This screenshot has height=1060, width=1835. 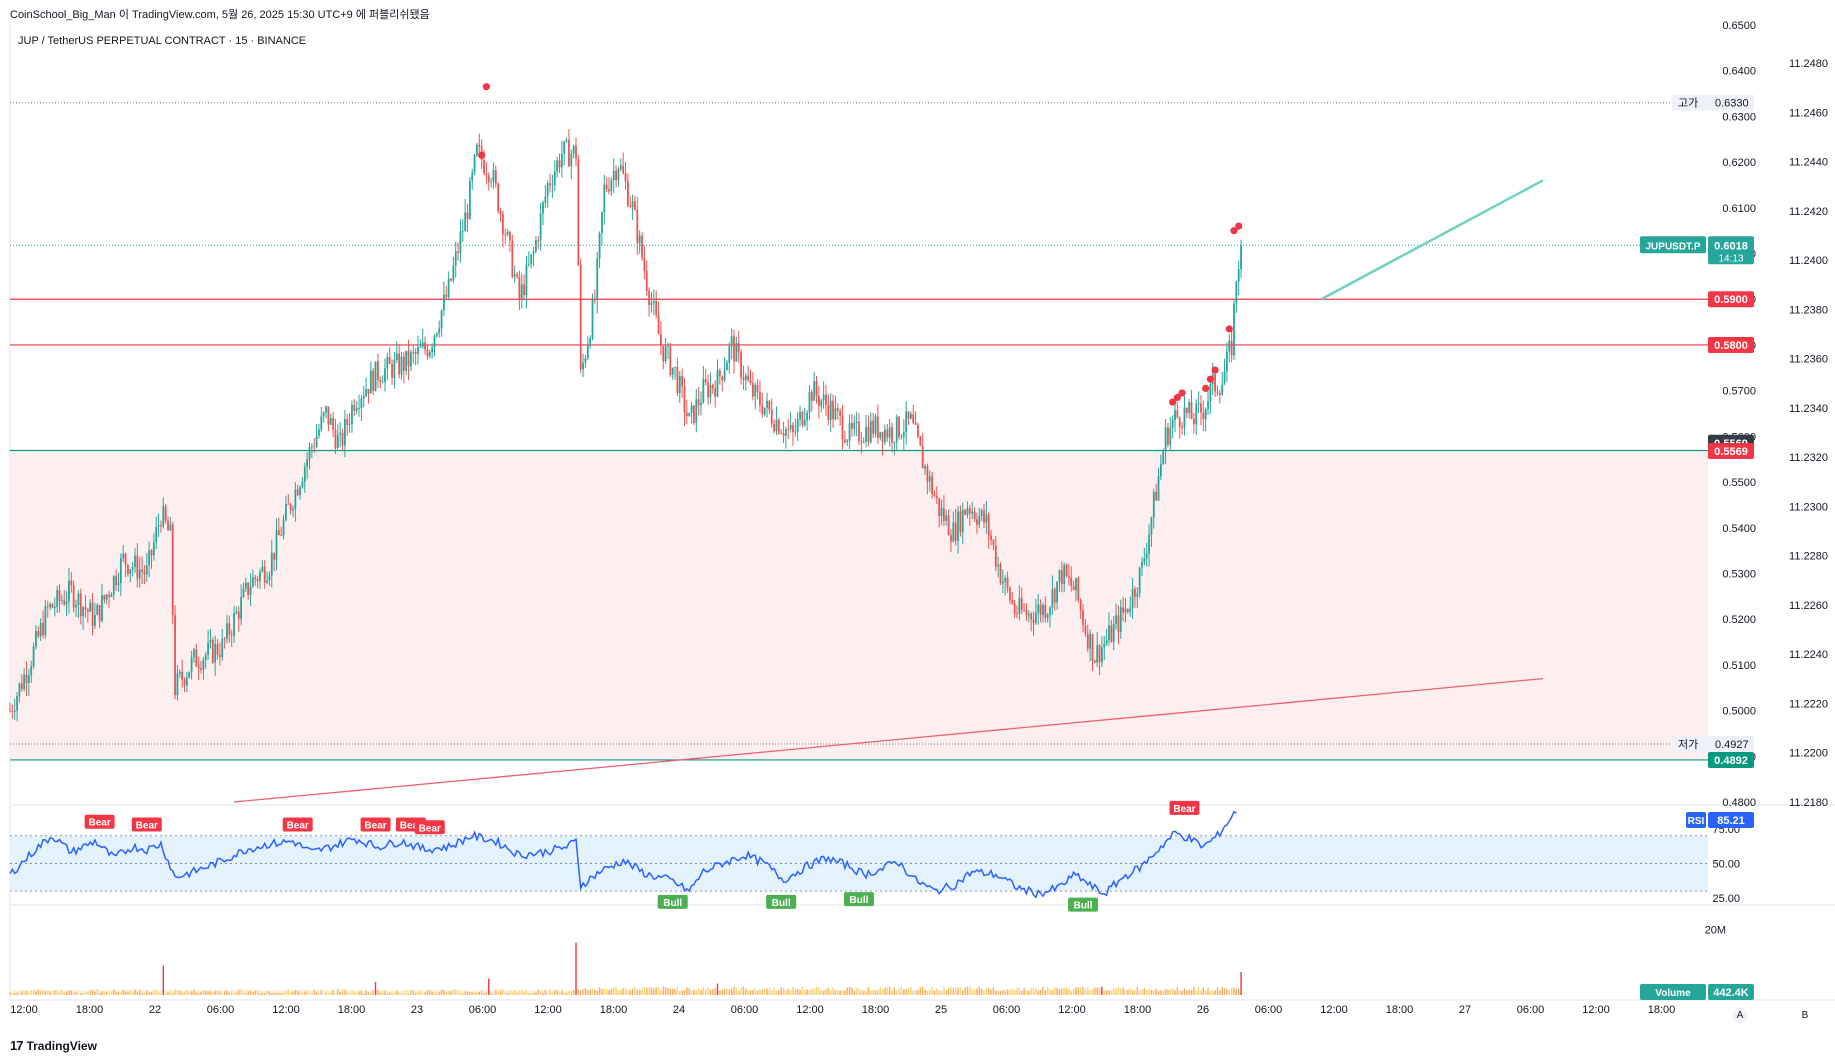 What do you see at coordinates (1740, 1016) in the screenshot?
I see `scale-auto-button: A` at bounding box center [1740, 1016].